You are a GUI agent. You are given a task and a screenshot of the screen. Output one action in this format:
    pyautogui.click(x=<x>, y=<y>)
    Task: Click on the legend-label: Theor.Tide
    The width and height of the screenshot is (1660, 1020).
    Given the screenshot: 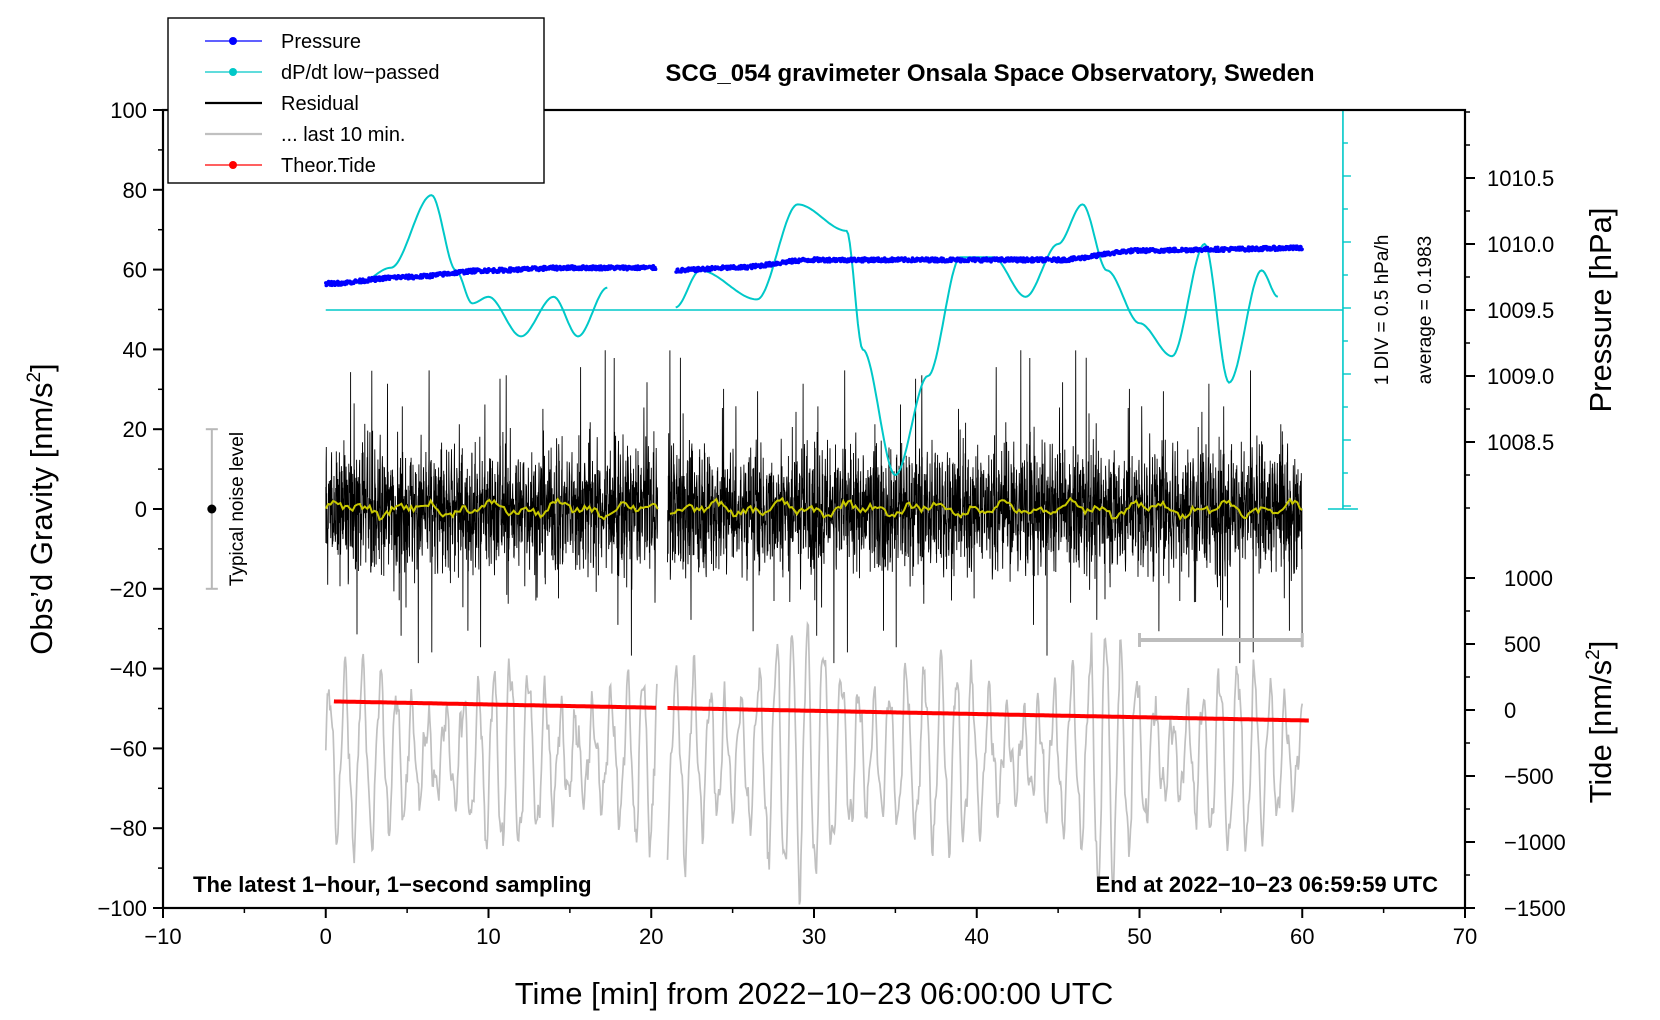 What is the action you would take?
    pyautogui.click(x=328, y=166)
    